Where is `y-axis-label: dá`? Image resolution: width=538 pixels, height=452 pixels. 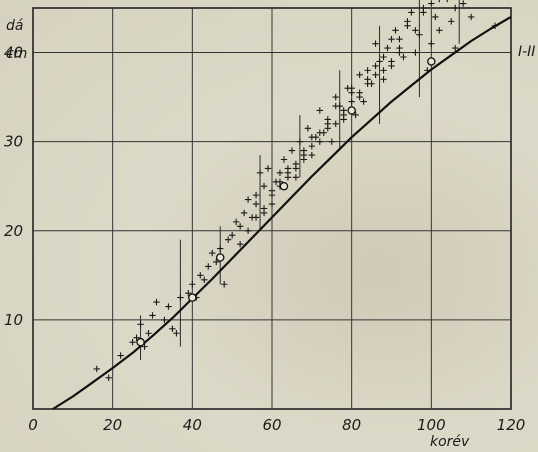 y-axis-label: dá is located at coordinates (14, 26).